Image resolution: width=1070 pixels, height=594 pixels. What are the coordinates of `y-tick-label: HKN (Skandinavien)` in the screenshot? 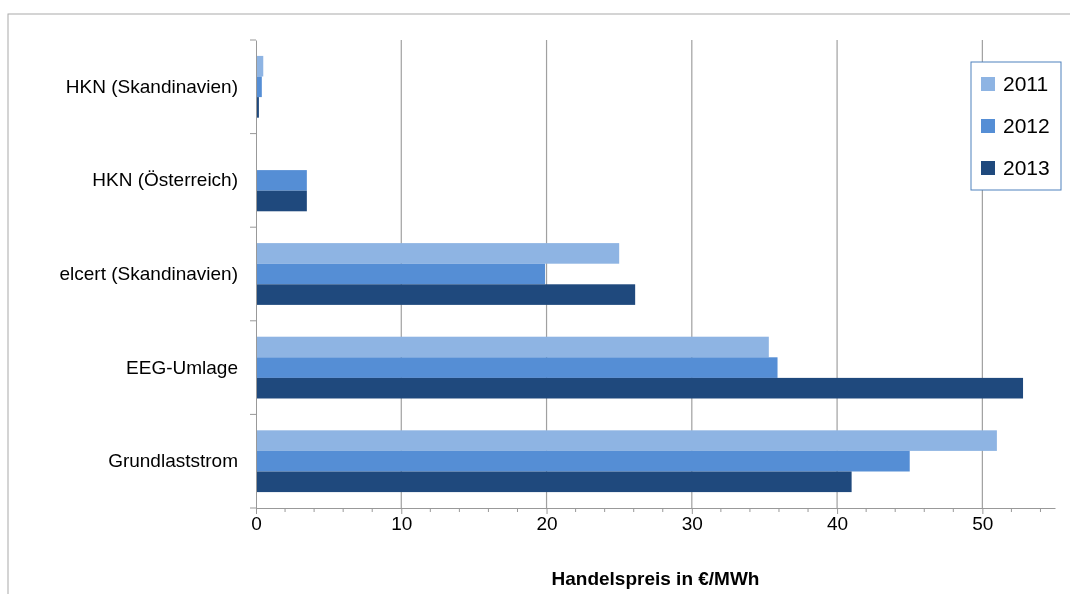 It's located at (151, 86).